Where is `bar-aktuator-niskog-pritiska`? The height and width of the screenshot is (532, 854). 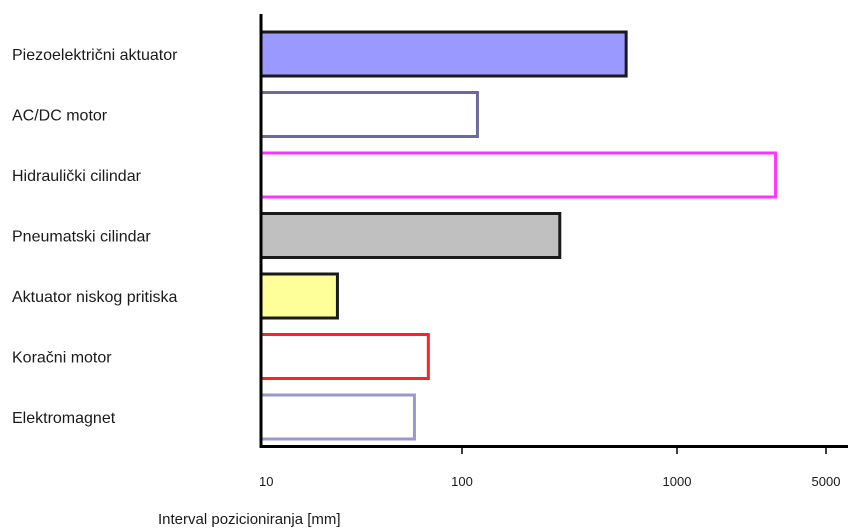
bar-aktuator-niskog-pritiska is located at coordinates (299, 296).